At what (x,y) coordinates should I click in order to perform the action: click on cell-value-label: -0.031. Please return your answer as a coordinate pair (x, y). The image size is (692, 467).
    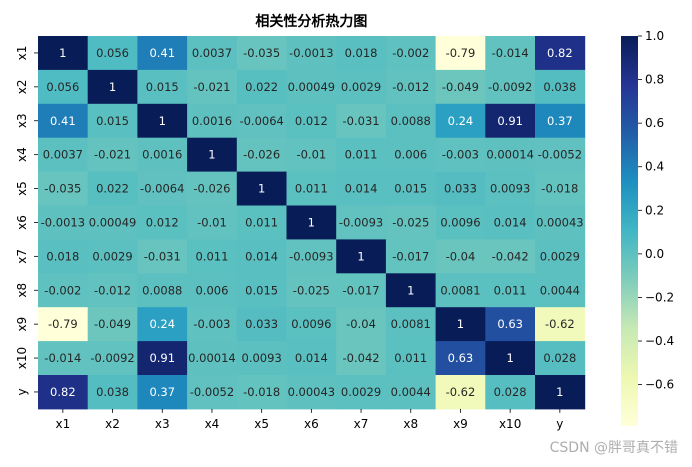
    Looking at the image, I should click on (361, 121).